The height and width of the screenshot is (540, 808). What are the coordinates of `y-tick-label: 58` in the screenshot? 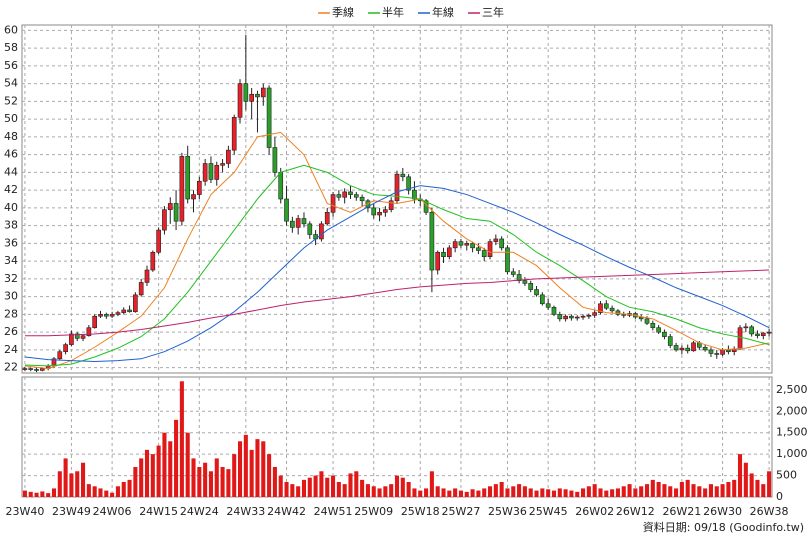 It's located at (11, 47).